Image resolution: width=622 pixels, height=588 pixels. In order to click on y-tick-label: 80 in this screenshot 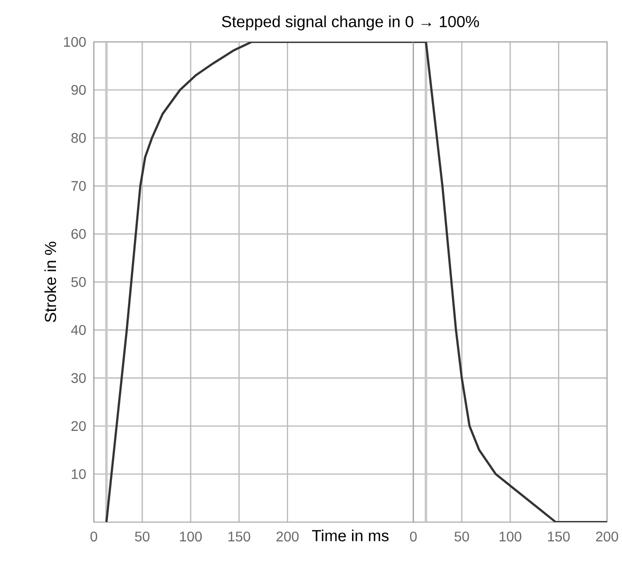, I will do `click(78, 138)`.